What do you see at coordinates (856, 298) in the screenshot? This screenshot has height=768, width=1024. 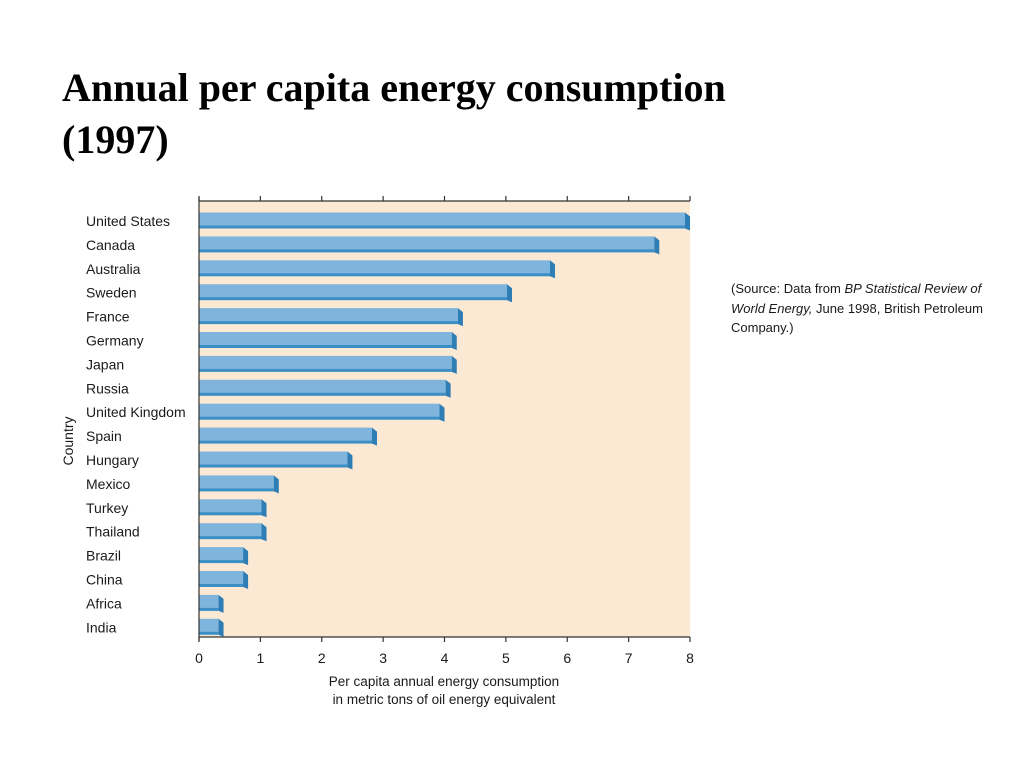 I see `source-note-publication: BP Statistical Review of World Energy,` at bounding box center [856, 298].